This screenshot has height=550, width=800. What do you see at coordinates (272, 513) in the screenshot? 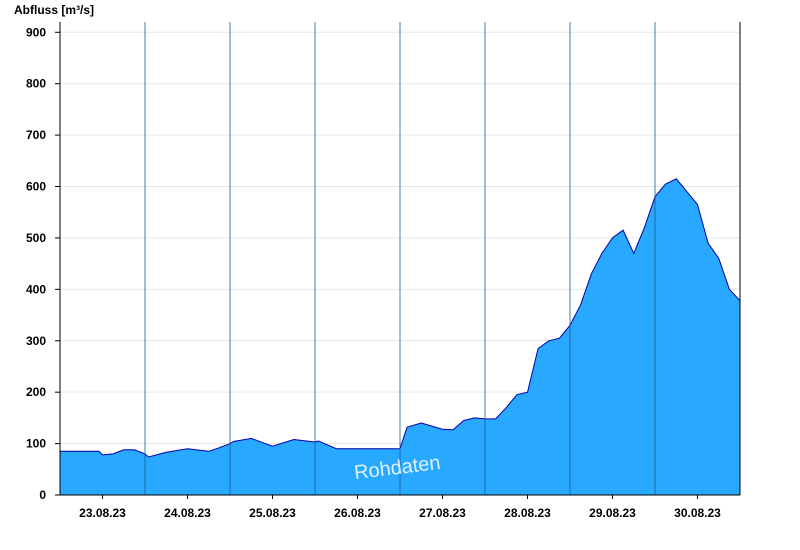
I see `x-tick-label-2: 25.08.23` at bounding box center [272, 513].